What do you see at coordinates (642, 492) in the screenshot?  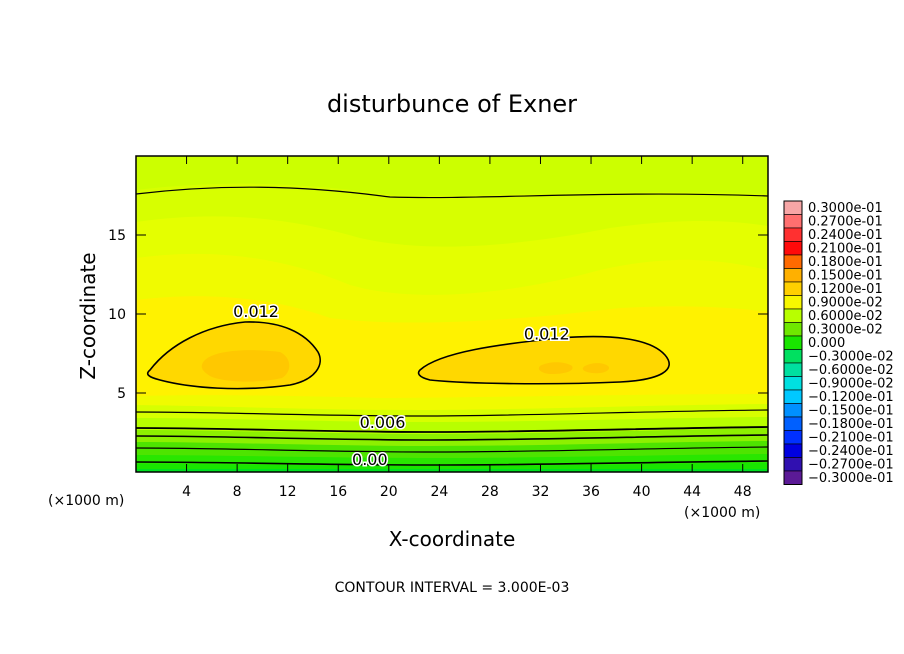 I see `x-tick-label: 40` at bounding box center [642, 492].